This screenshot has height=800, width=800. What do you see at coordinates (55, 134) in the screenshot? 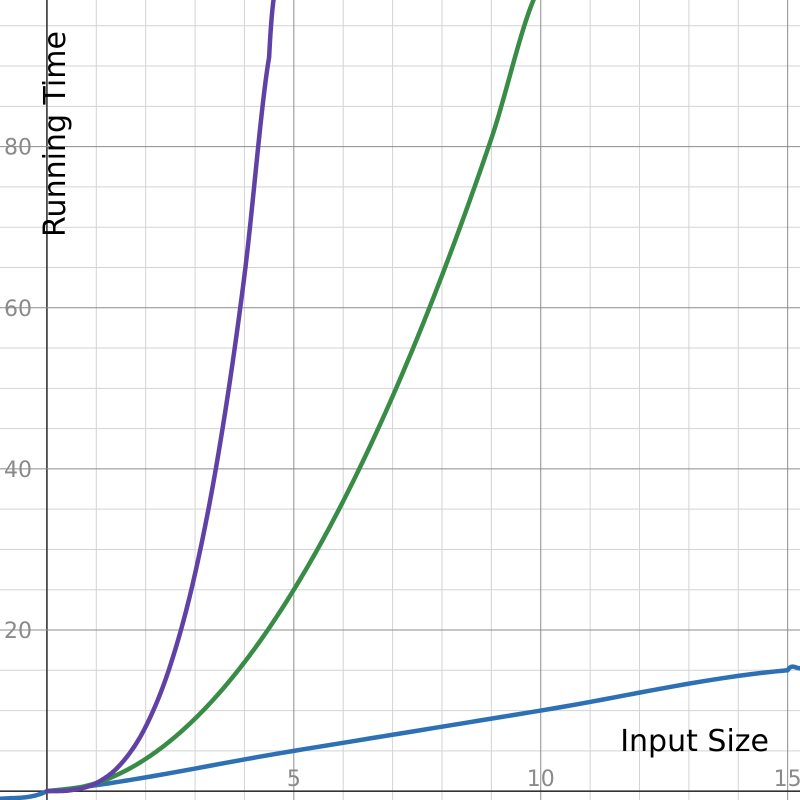
I see `y-axis-label: Running Time` at bounding box center [55, 134].